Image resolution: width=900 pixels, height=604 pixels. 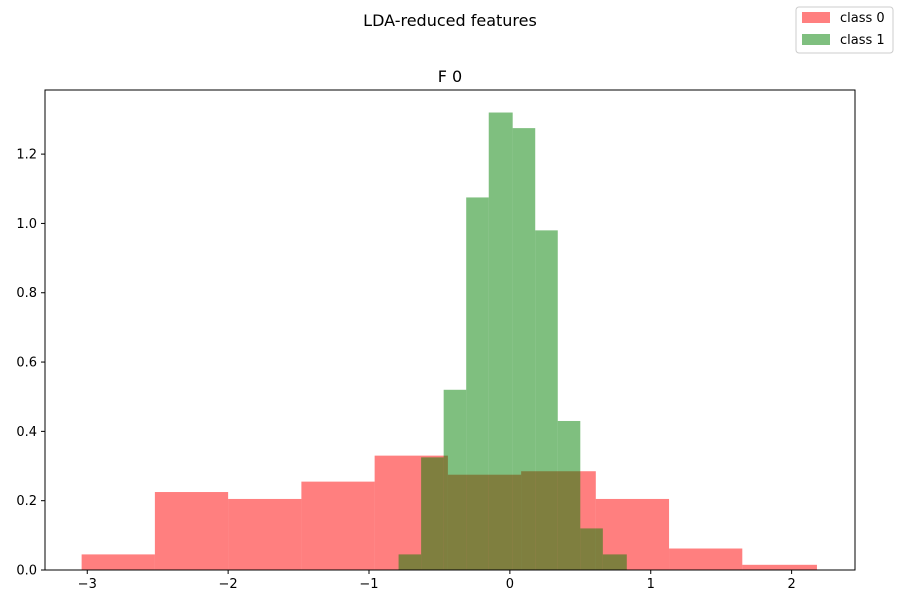 What do you see at coordinates (26, 363) in the screenshot?
I see `y-tick-label: 0.6` at bounding box center [26, 363].